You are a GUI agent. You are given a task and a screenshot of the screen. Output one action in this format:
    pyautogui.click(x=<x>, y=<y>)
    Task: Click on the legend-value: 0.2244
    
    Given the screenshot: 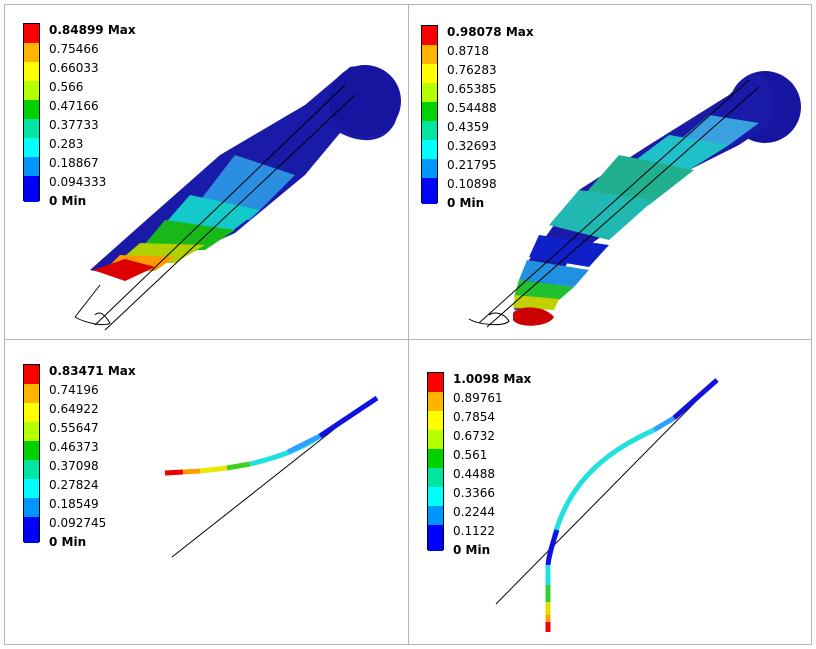 What is the action you would take?
    pyautogui.click(x=474, y=512)
    